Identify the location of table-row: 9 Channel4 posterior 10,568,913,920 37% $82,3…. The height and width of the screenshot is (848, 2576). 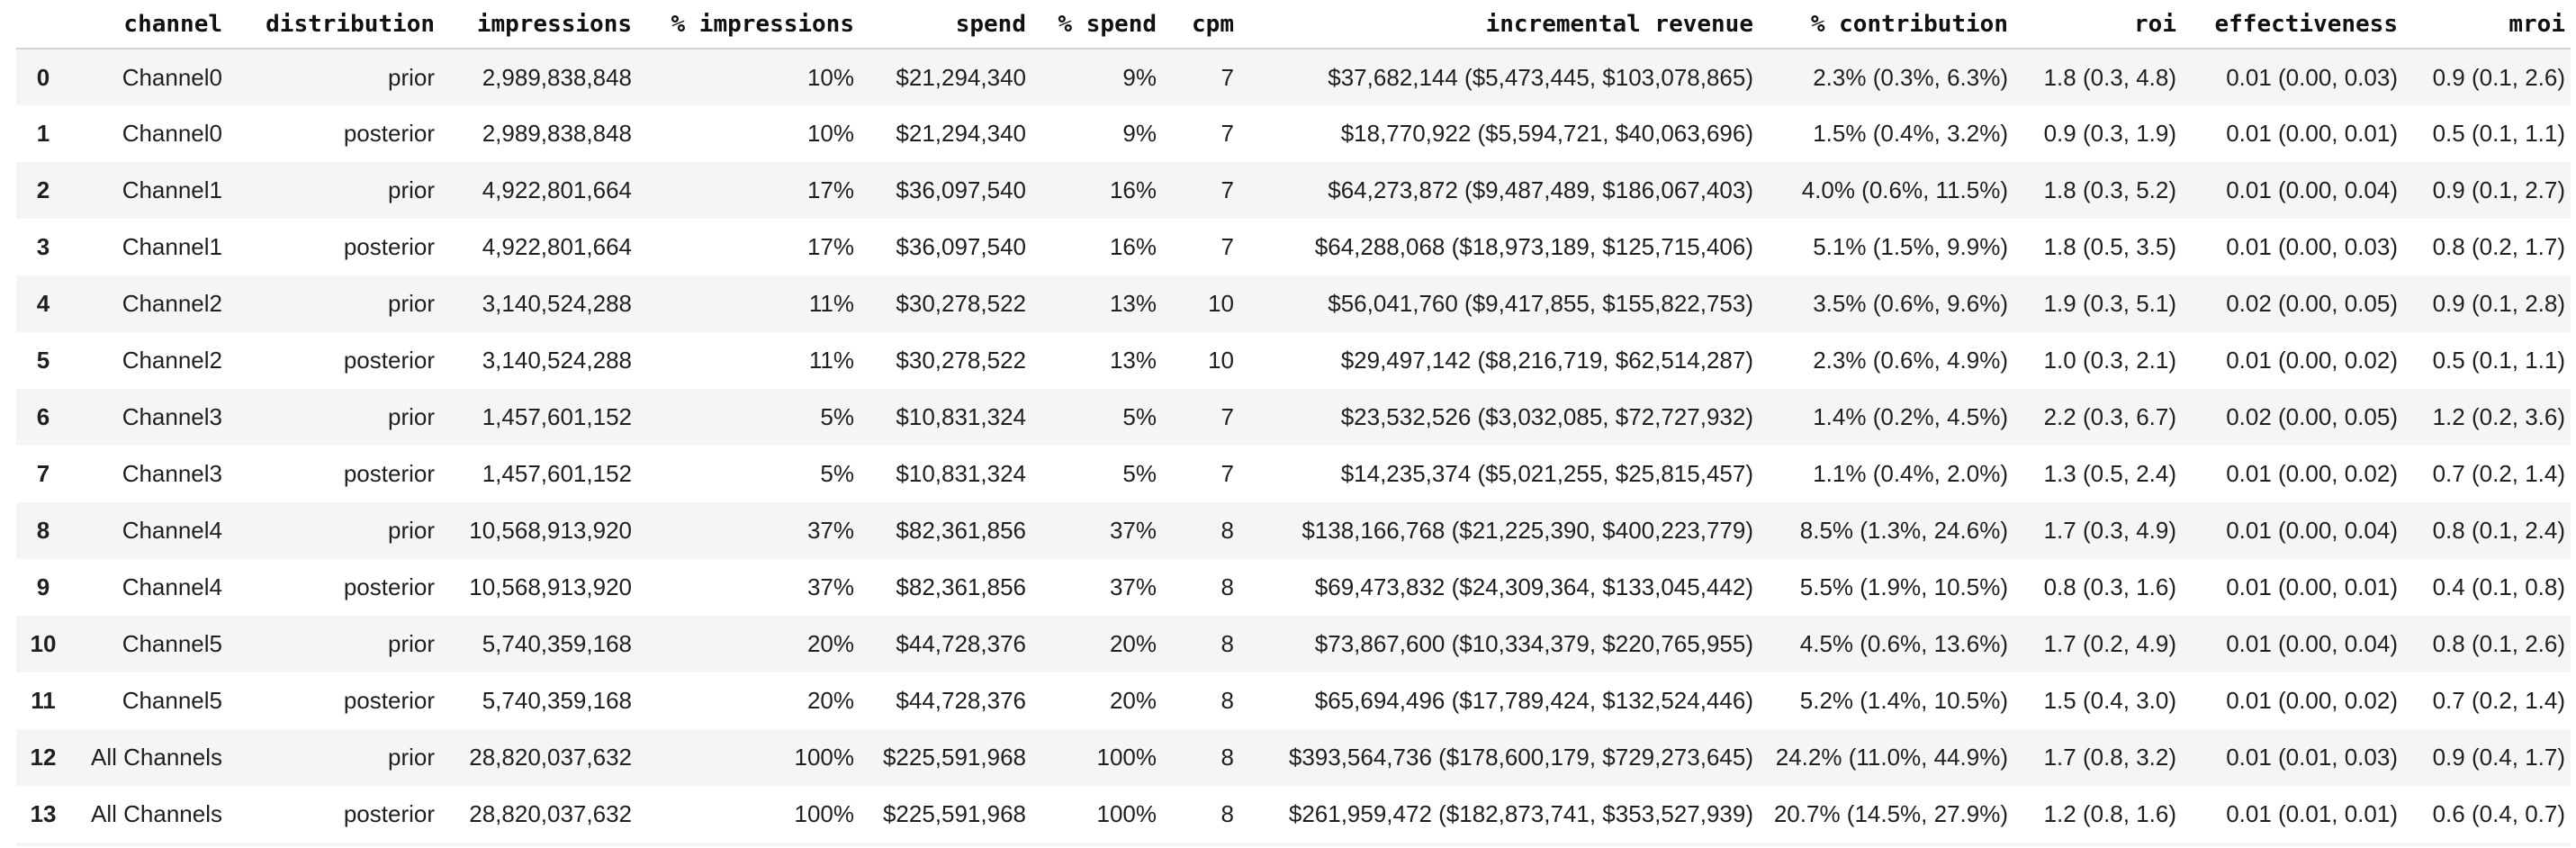
(1293, 588).